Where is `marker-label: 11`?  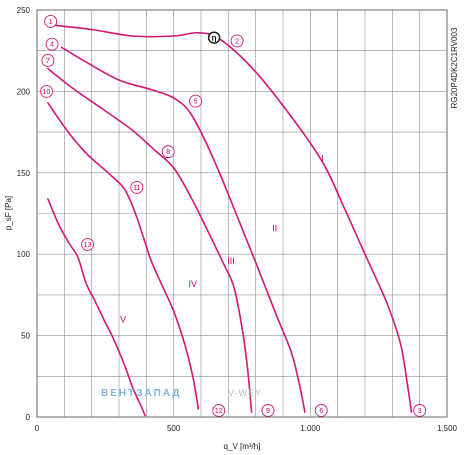
marker-label: 11 is located at coordinates (136, 188).